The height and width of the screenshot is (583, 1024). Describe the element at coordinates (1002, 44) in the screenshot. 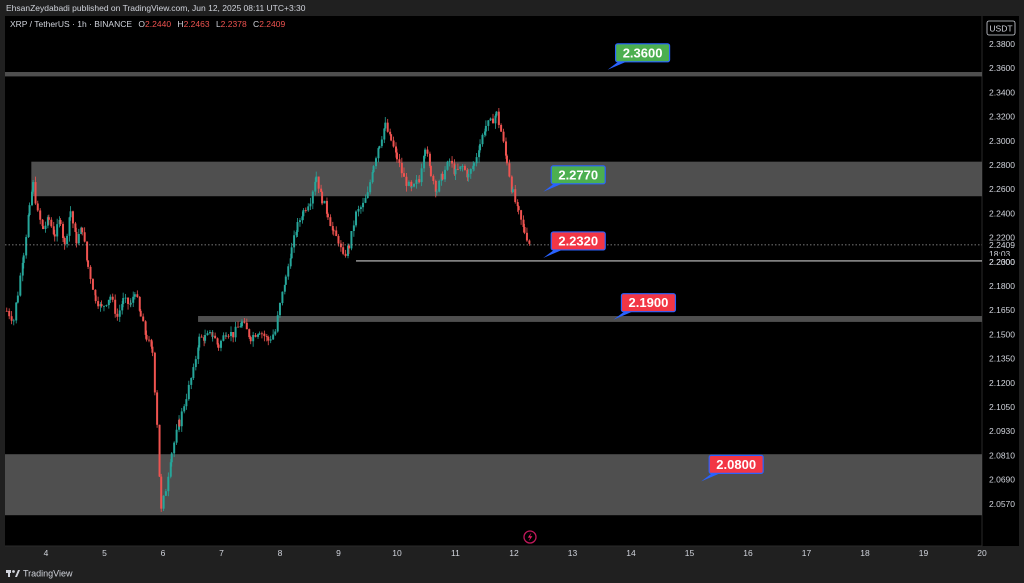

I see `y-tick-label: 2.3800` at that location.